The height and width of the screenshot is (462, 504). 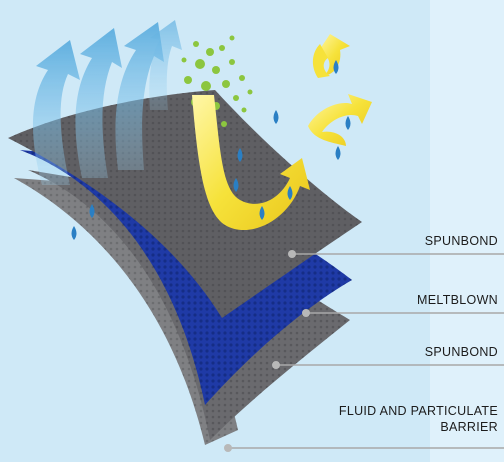 I want to click on background-panel, so click(x=467, y=231).